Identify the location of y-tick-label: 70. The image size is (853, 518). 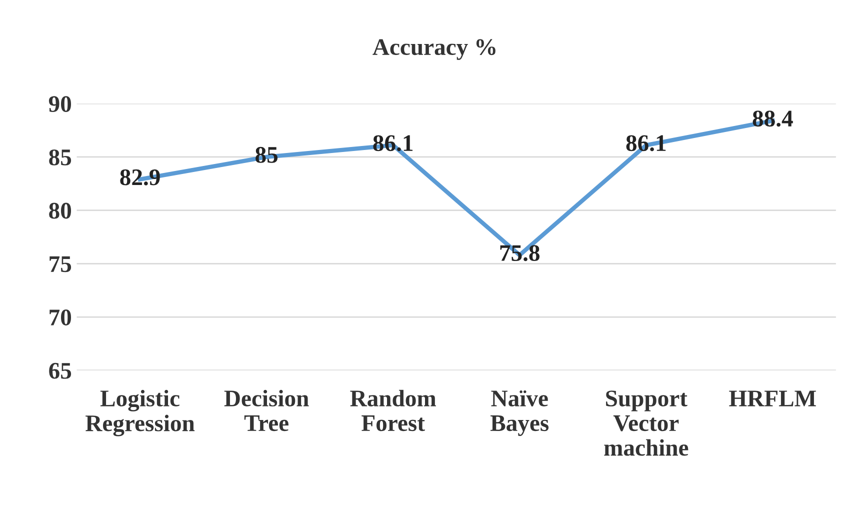
(61, 318).